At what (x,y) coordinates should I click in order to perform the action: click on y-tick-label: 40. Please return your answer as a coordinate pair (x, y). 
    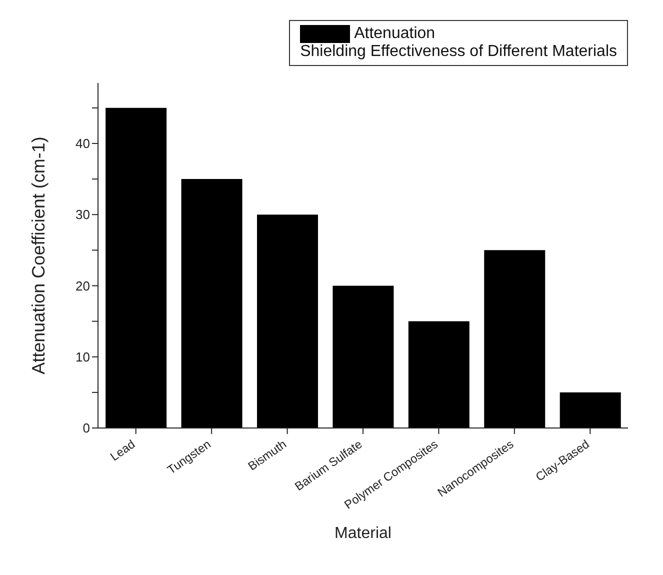
    Looking at the image, I should click on (83, 144).